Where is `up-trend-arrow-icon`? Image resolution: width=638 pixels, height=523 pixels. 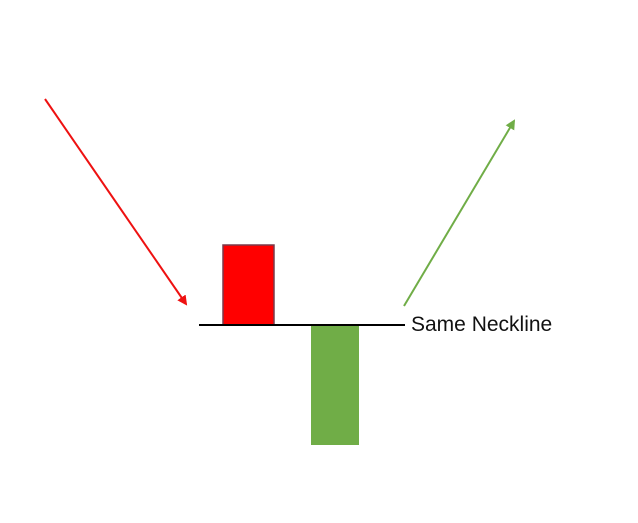
up-trend-arrow-icon is located at coordinates (459, 213).